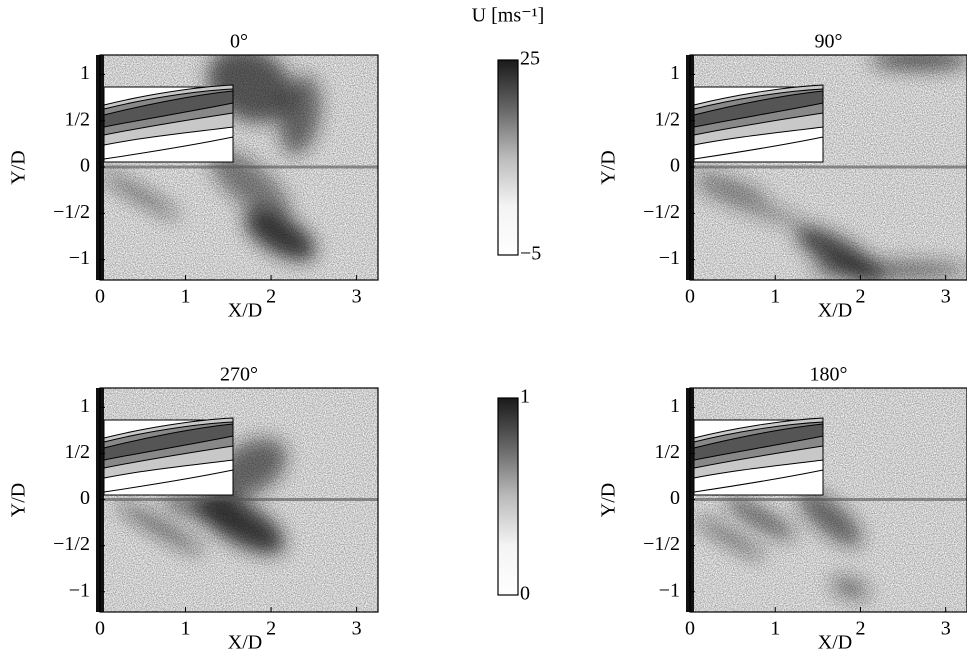  Describe the element at coordinates (530, 254) in the screenshot. I see `colorbar-tick-label: −5` at that location.